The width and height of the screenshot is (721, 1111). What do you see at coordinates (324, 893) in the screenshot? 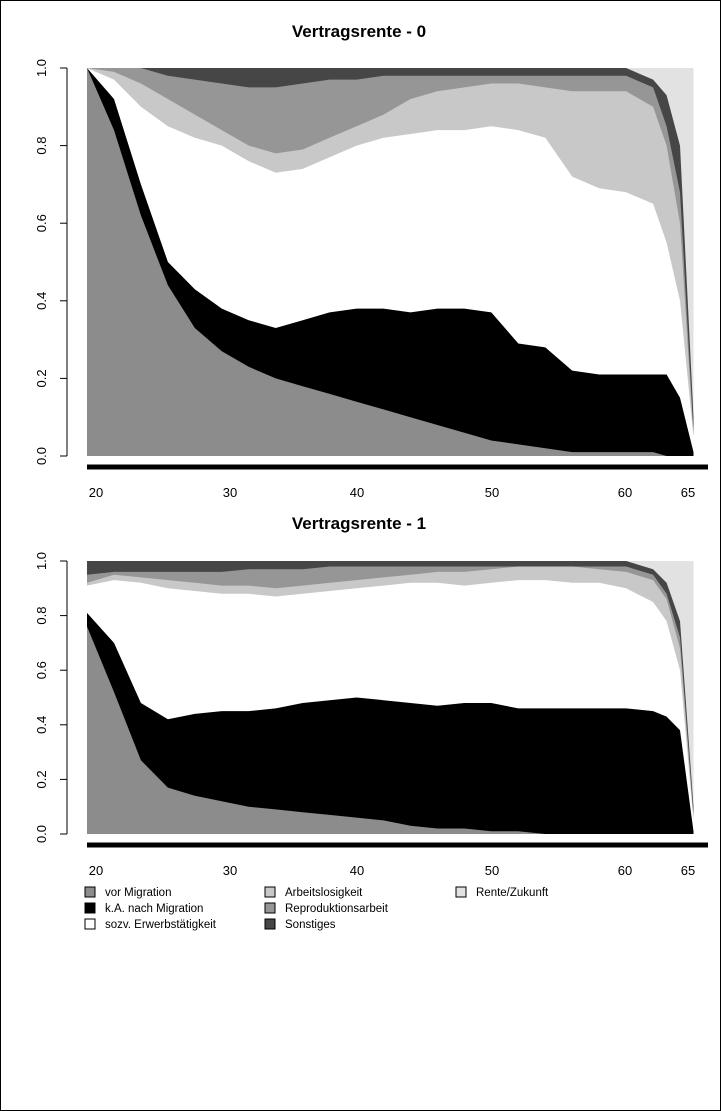
I see `legend-label-arbeitslosigkeit: Arbeitslosigkeit` at bounding box center [324, 893].